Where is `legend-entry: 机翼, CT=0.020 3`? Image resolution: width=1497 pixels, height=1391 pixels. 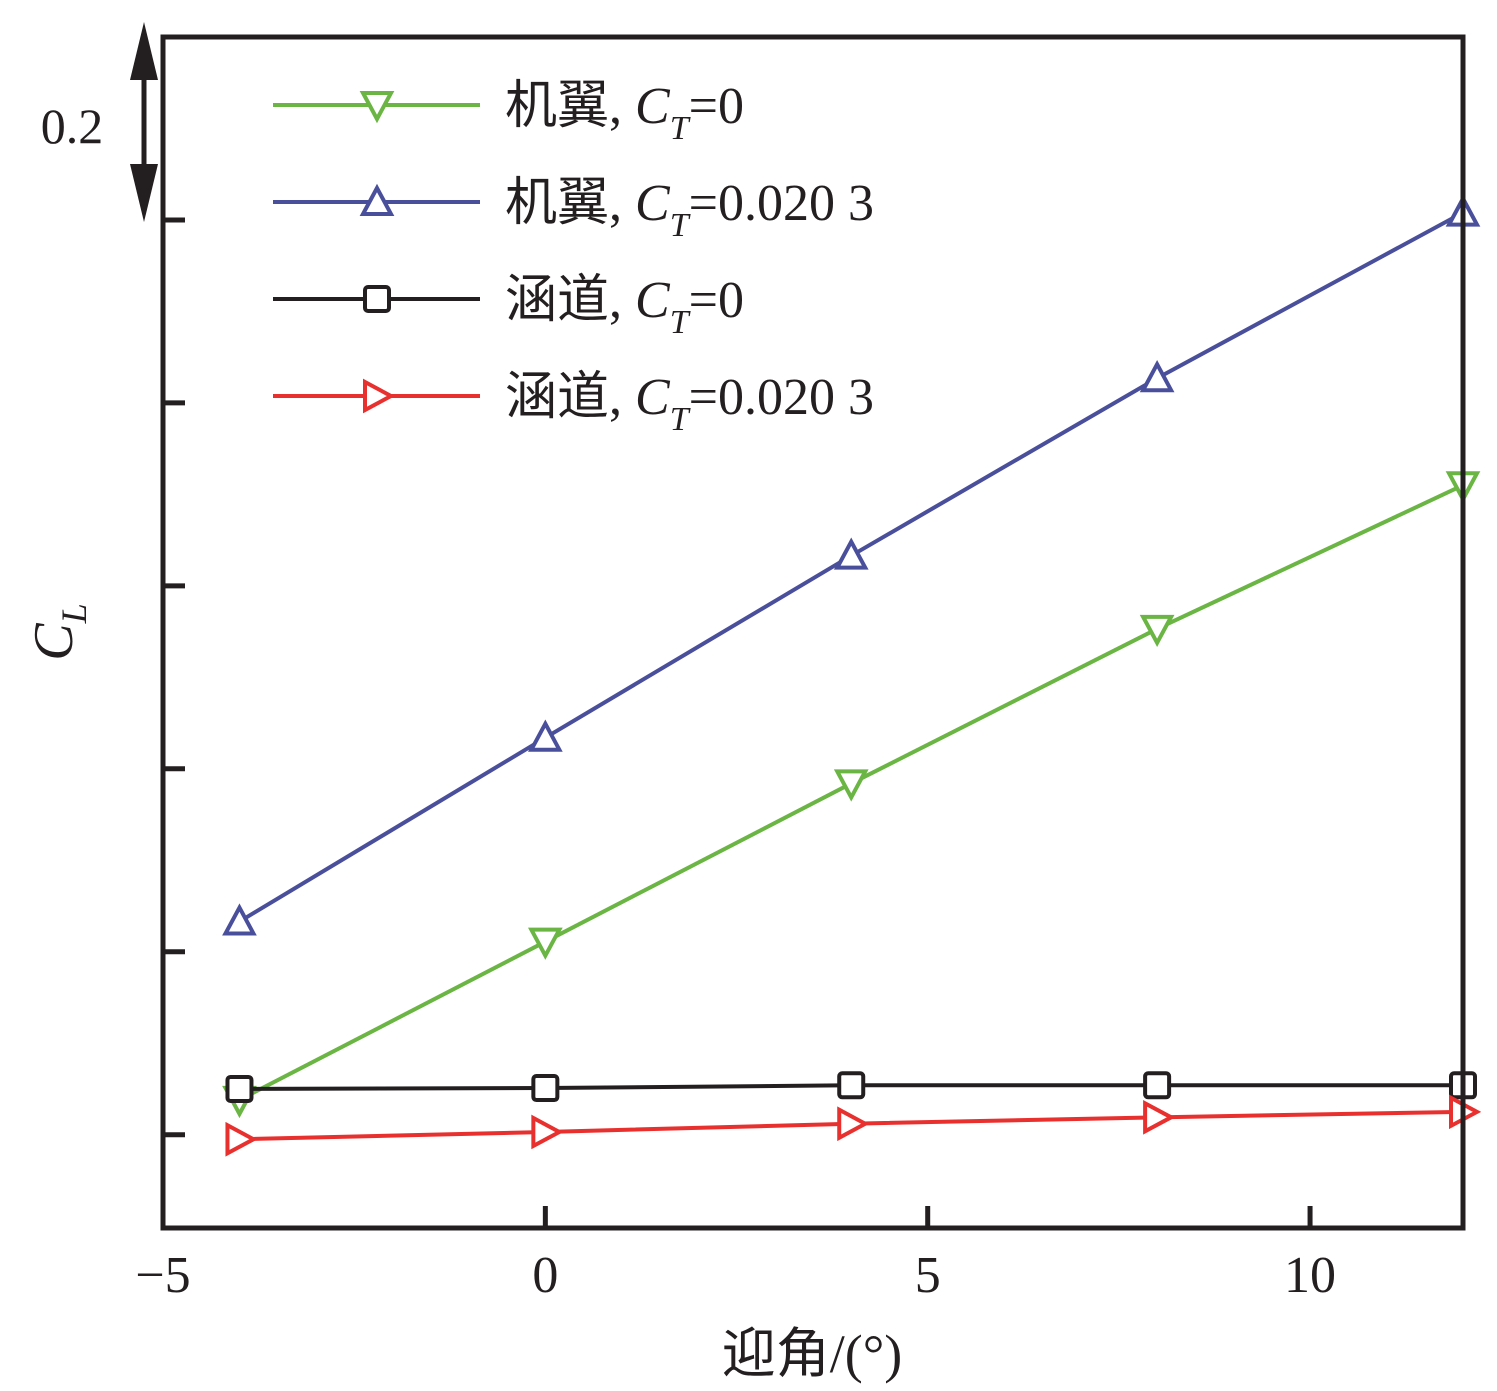 legend-entry: 机翼, CT=0.020 3 is located at coordinates (573, 209).